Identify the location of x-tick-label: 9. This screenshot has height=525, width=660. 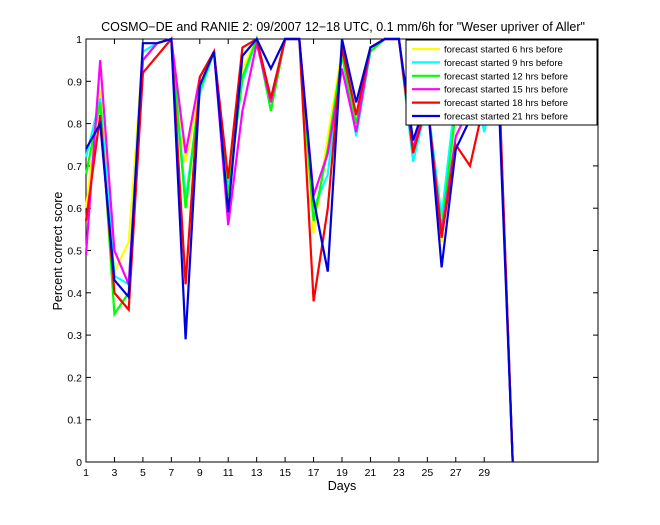
(200, 473).